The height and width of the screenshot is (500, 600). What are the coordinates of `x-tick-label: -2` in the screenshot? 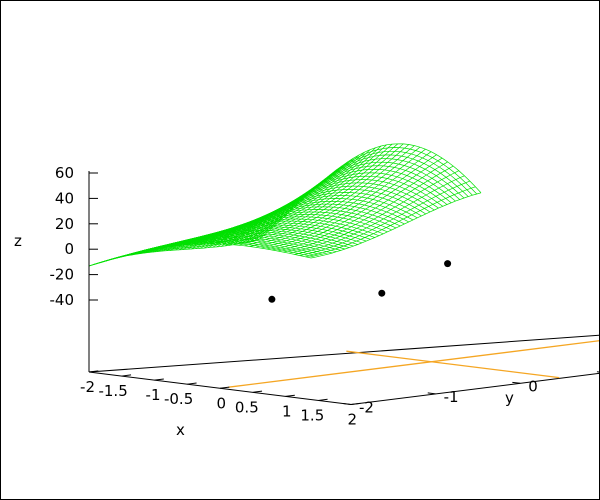 It's located at (87, 387).